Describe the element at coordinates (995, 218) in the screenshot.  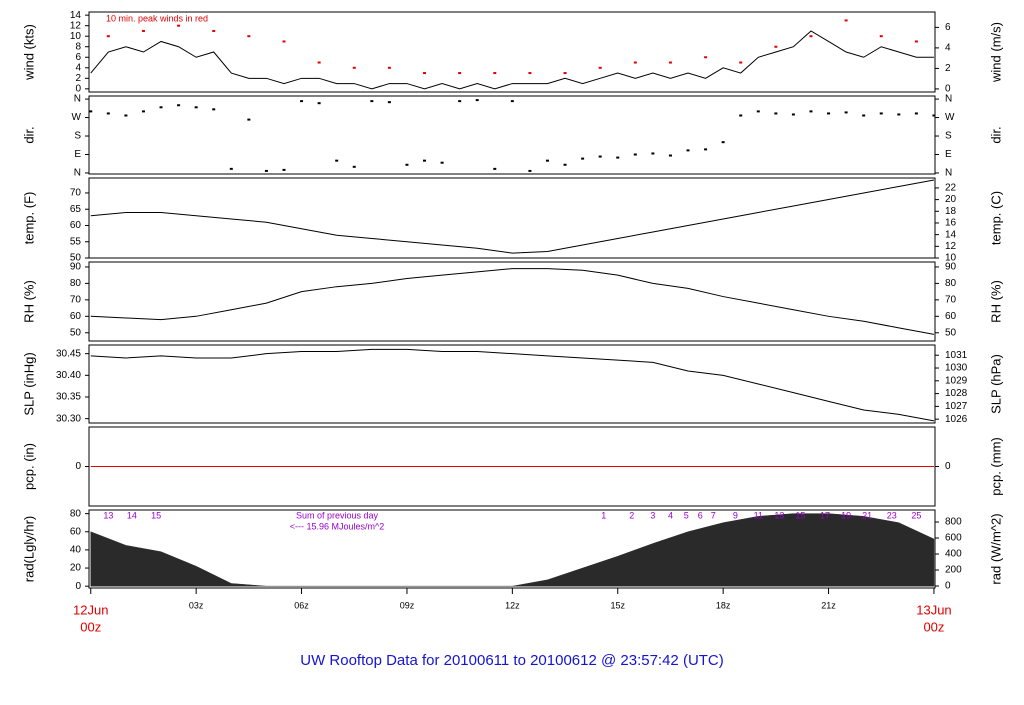
I see `y2-axis-label: temp. (C)` at that location.